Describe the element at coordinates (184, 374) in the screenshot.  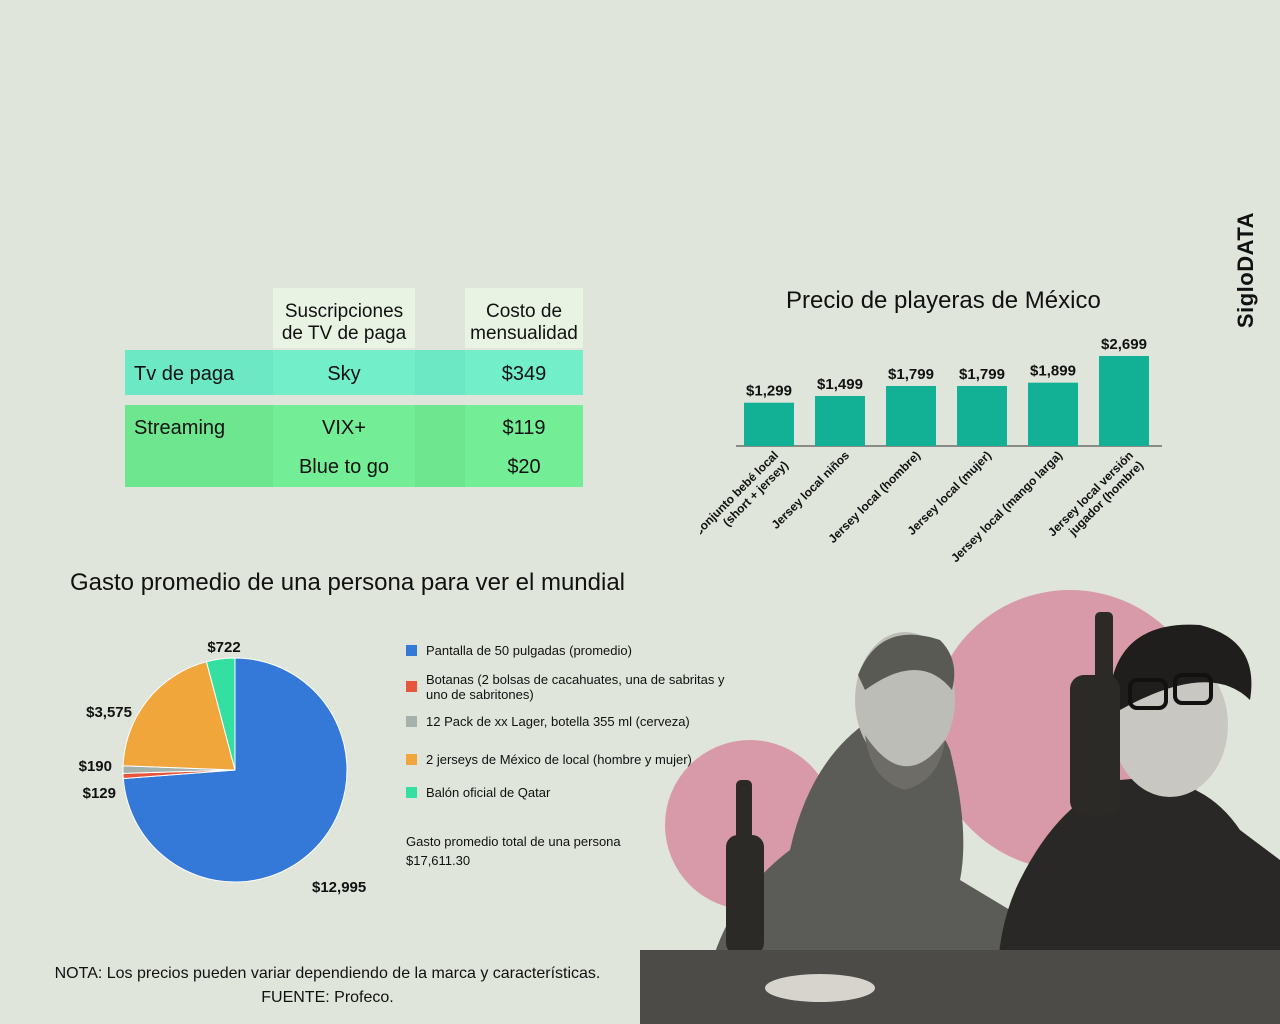
I see `table-category-tv: Tv de paga` at that location.